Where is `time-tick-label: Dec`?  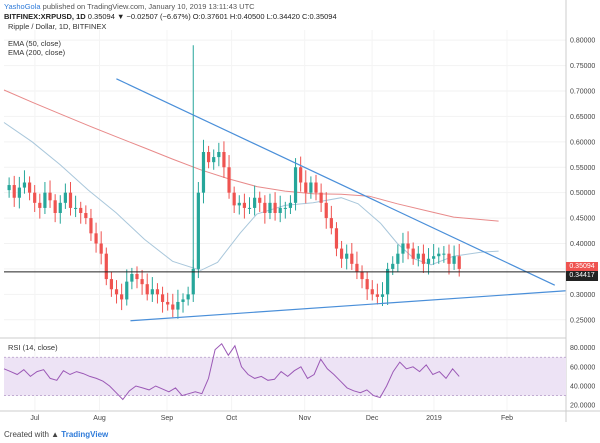
time-tick-label: Dec is located at coordinates (372, 418).